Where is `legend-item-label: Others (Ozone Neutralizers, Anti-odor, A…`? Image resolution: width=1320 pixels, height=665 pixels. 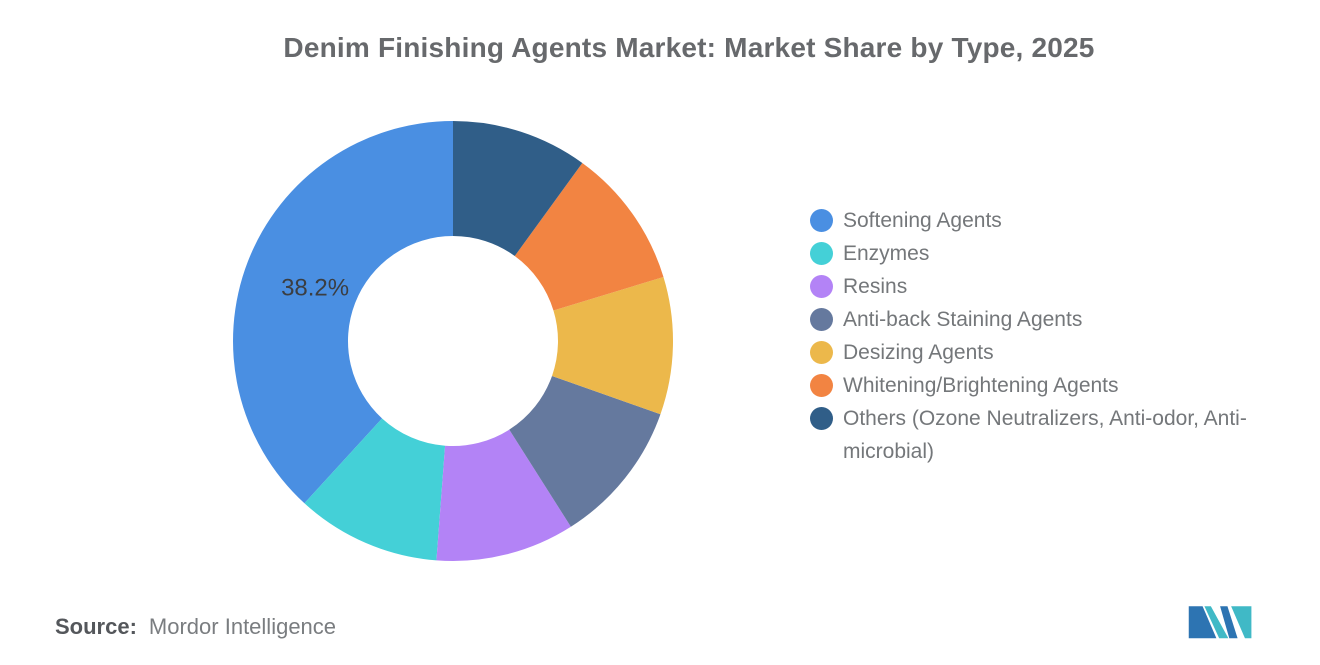
legend-item-label: Others (Ozone Neutralizers, Anti-odor, A… is located at coordinates (1045, 435).